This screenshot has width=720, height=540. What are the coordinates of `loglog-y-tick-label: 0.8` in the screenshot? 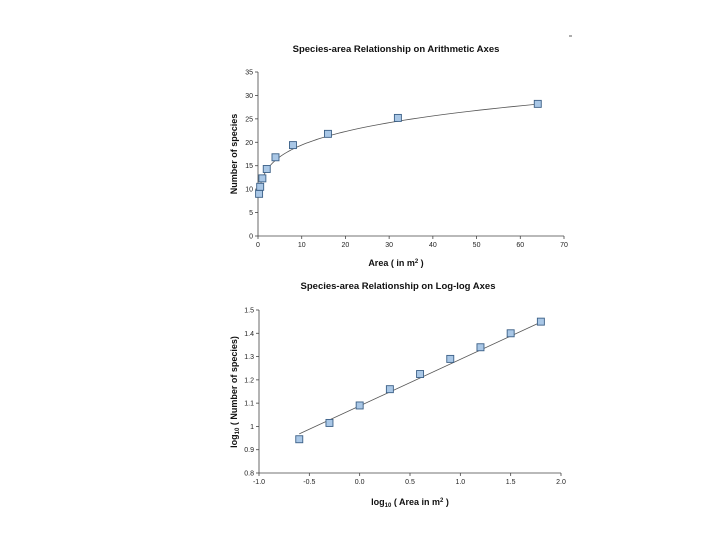 It's located at (249, 474).